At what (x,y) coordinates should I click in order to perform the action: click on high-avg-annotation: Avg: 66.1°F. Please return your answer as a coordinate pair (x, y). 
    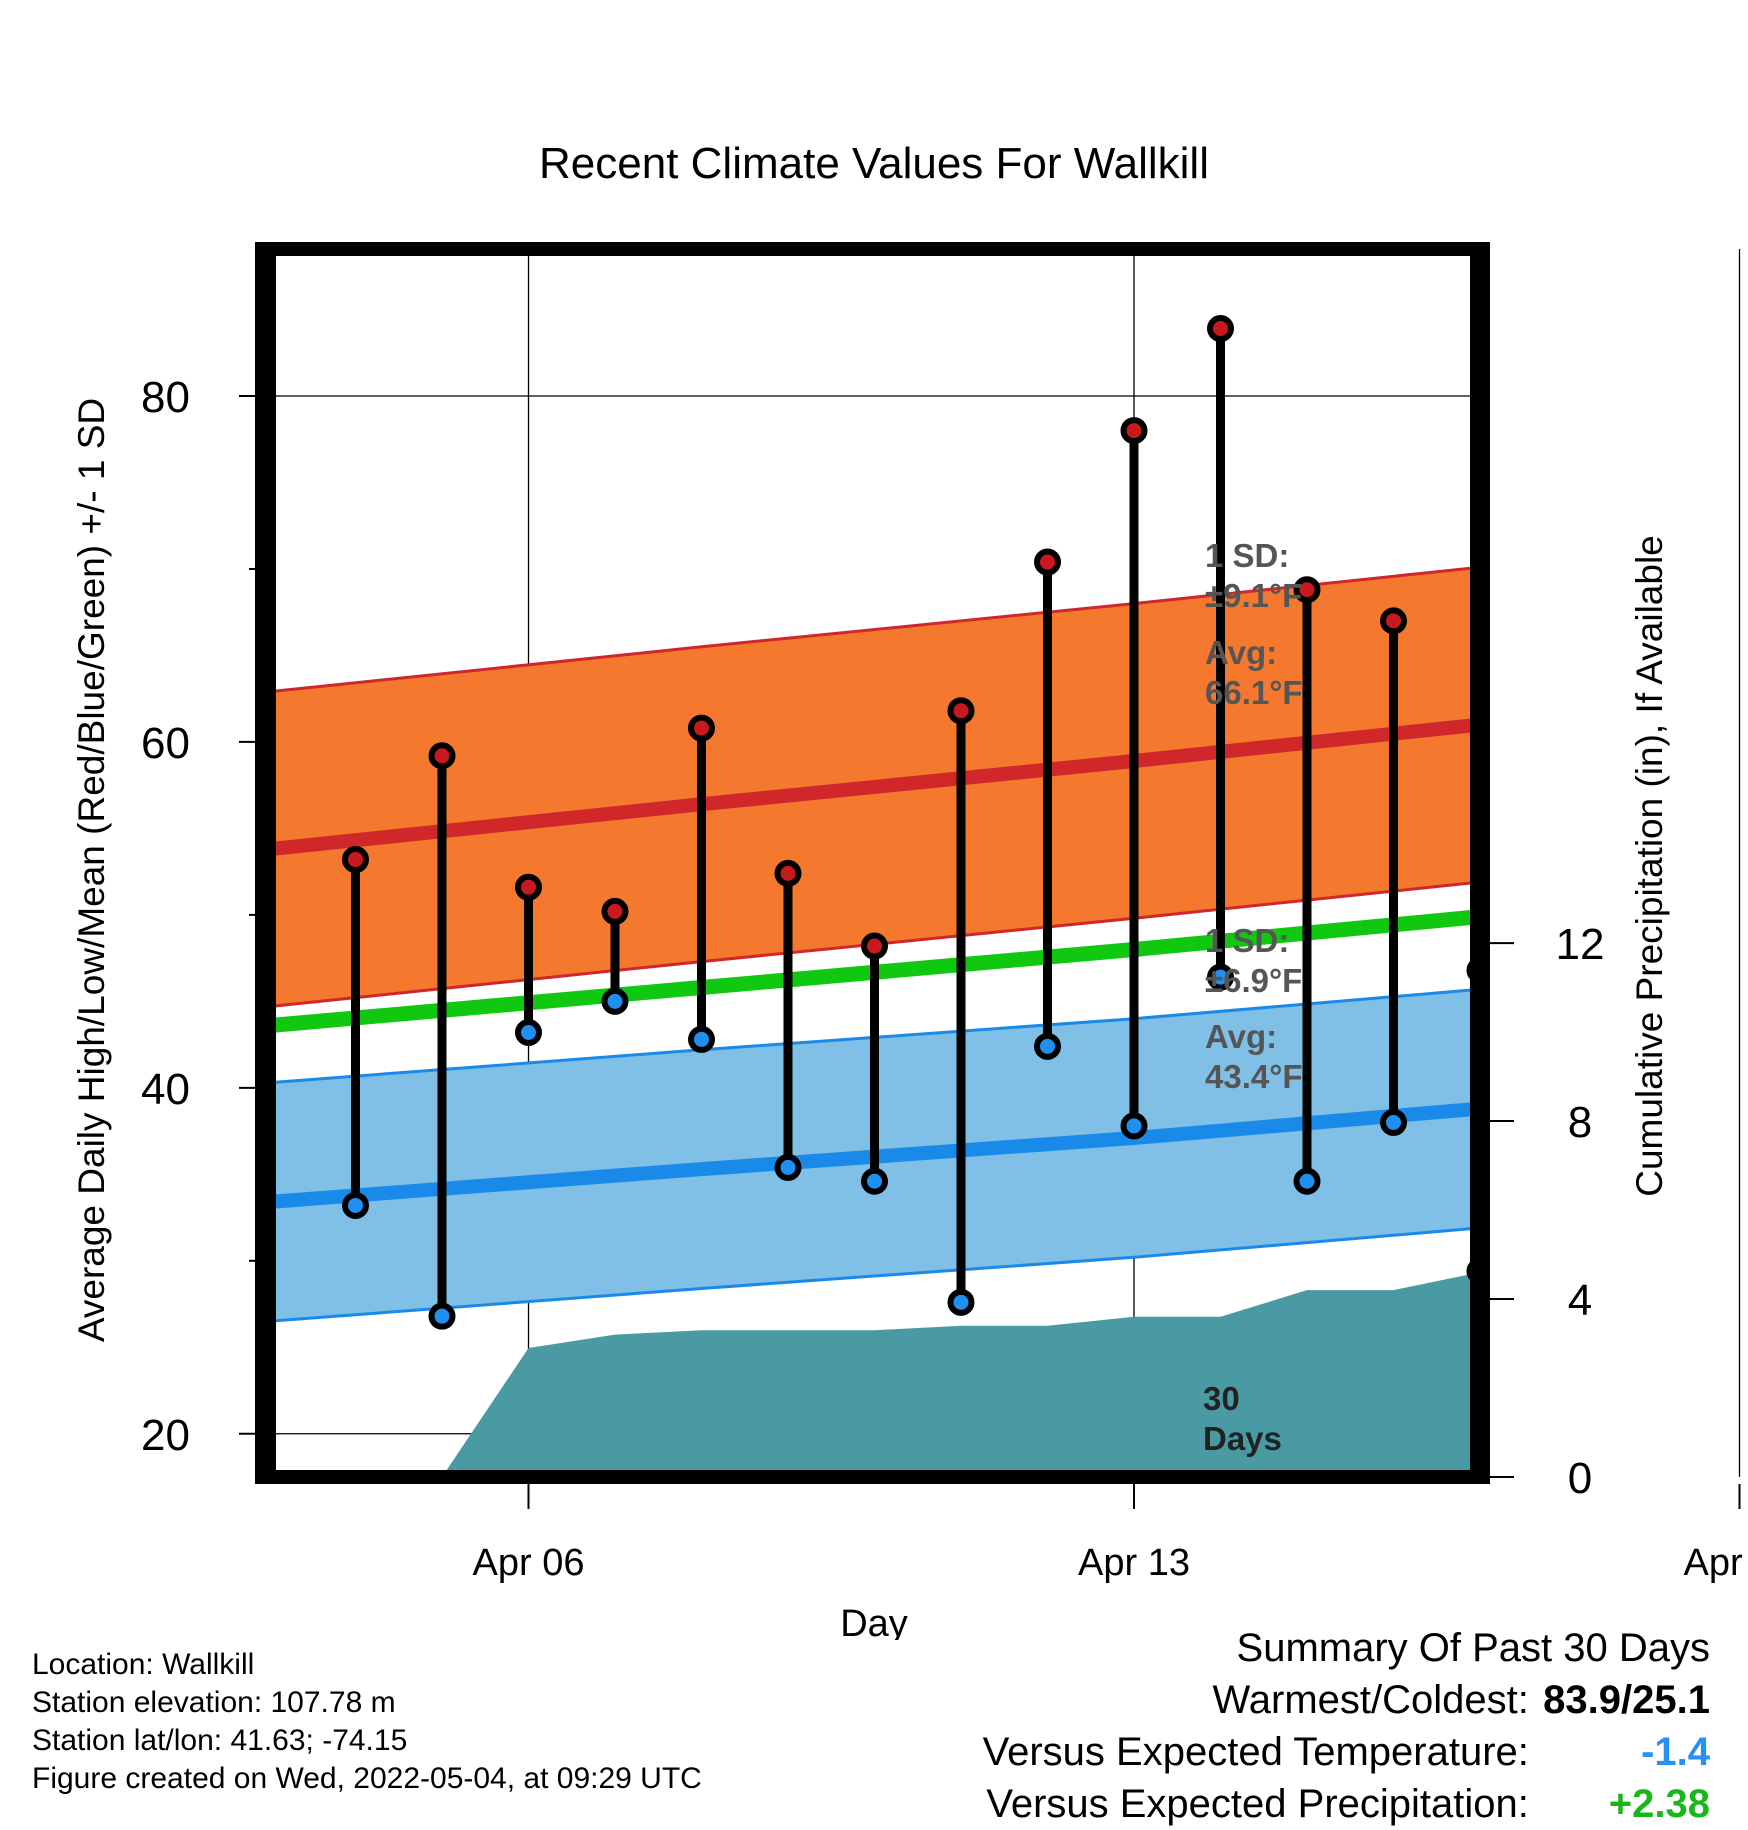
    Looking at the image, I should click on (1254, 672).